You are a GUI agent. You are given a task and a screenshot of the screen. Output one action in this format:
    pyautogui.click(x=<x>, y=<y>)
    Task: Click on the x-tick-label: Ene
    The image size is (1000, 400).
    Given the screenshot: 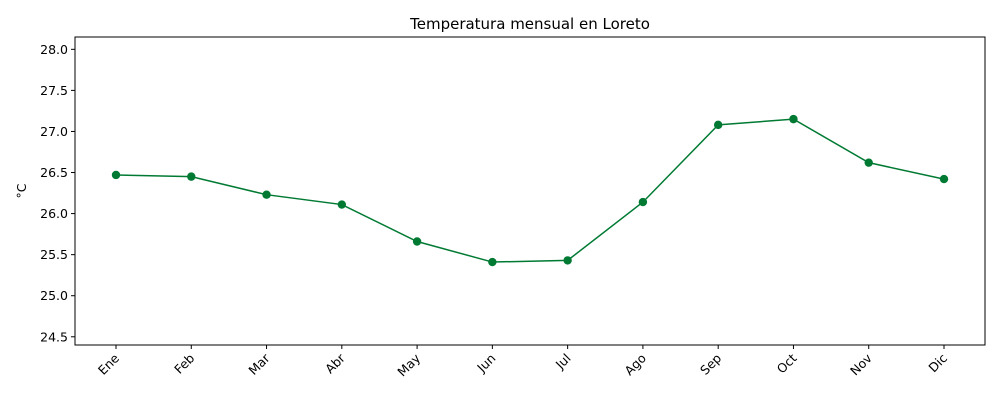 What is the action you would take?
    pyautogui.click(x=108, y=363)
    